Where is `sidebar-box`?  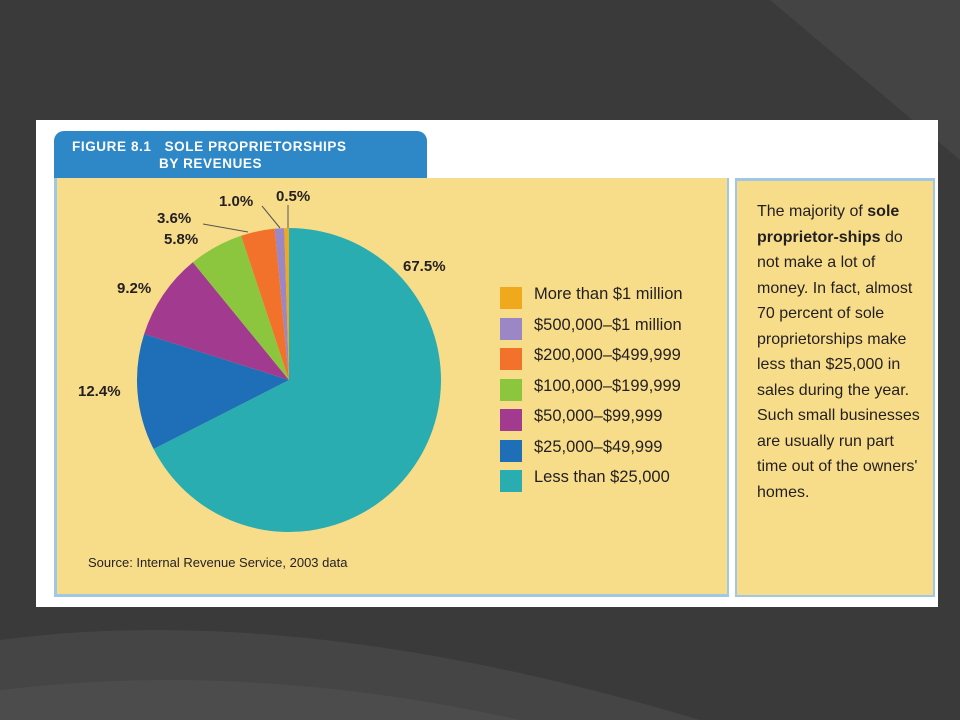 sidebar-box is located at coordinates (835, 387).